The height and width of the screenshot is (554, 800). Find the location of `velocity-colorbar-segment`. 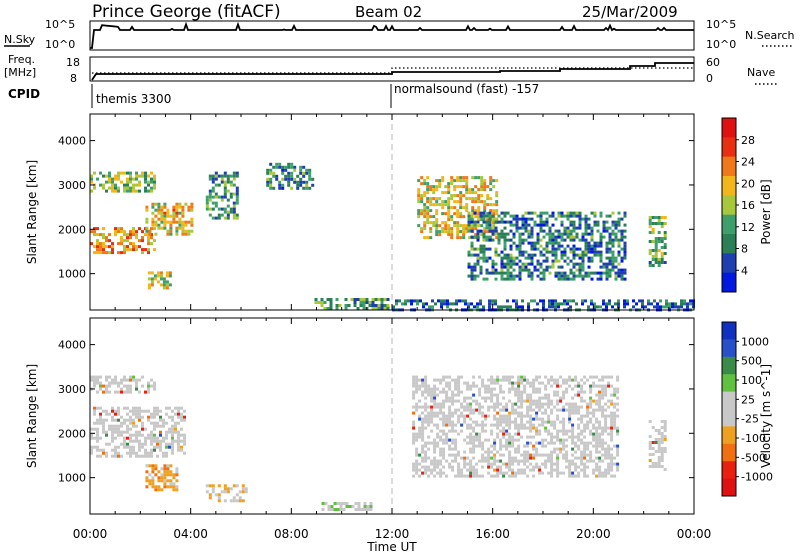

velocity-colorbar-segment is located at coordinates (729, 435).